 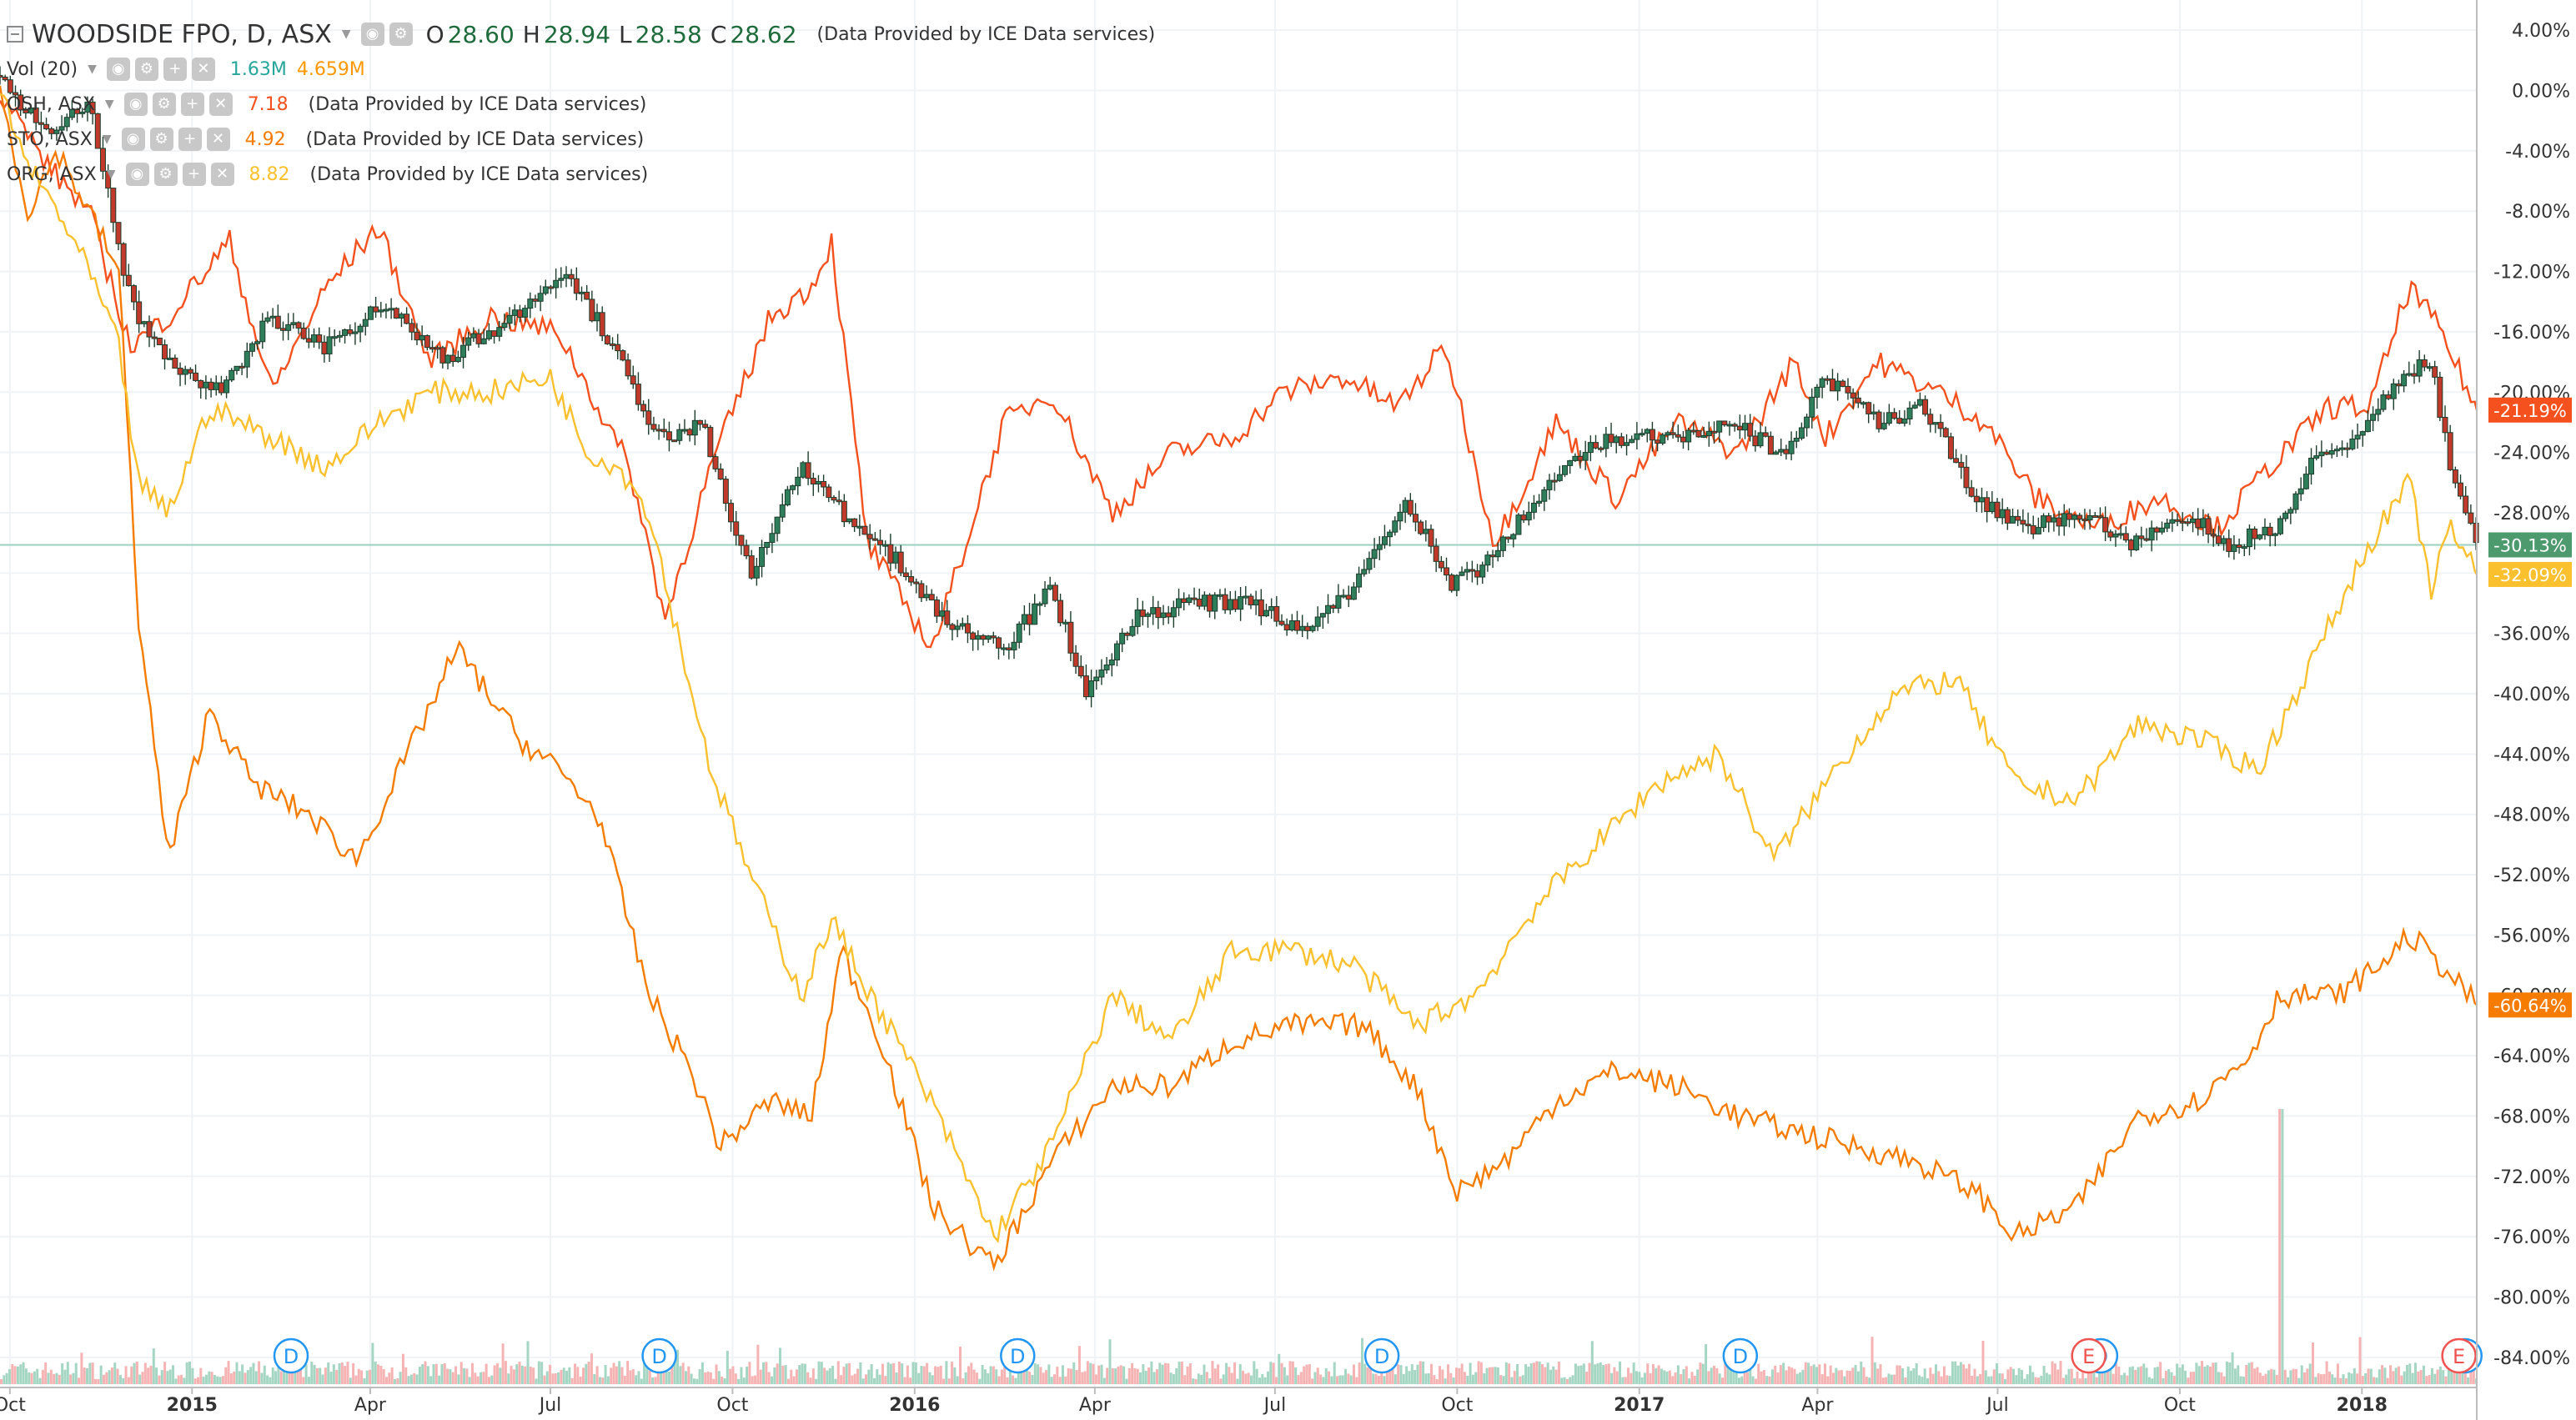 I want to click on compare-title-osh: OSH, ASX, so click(x=51, y=104).